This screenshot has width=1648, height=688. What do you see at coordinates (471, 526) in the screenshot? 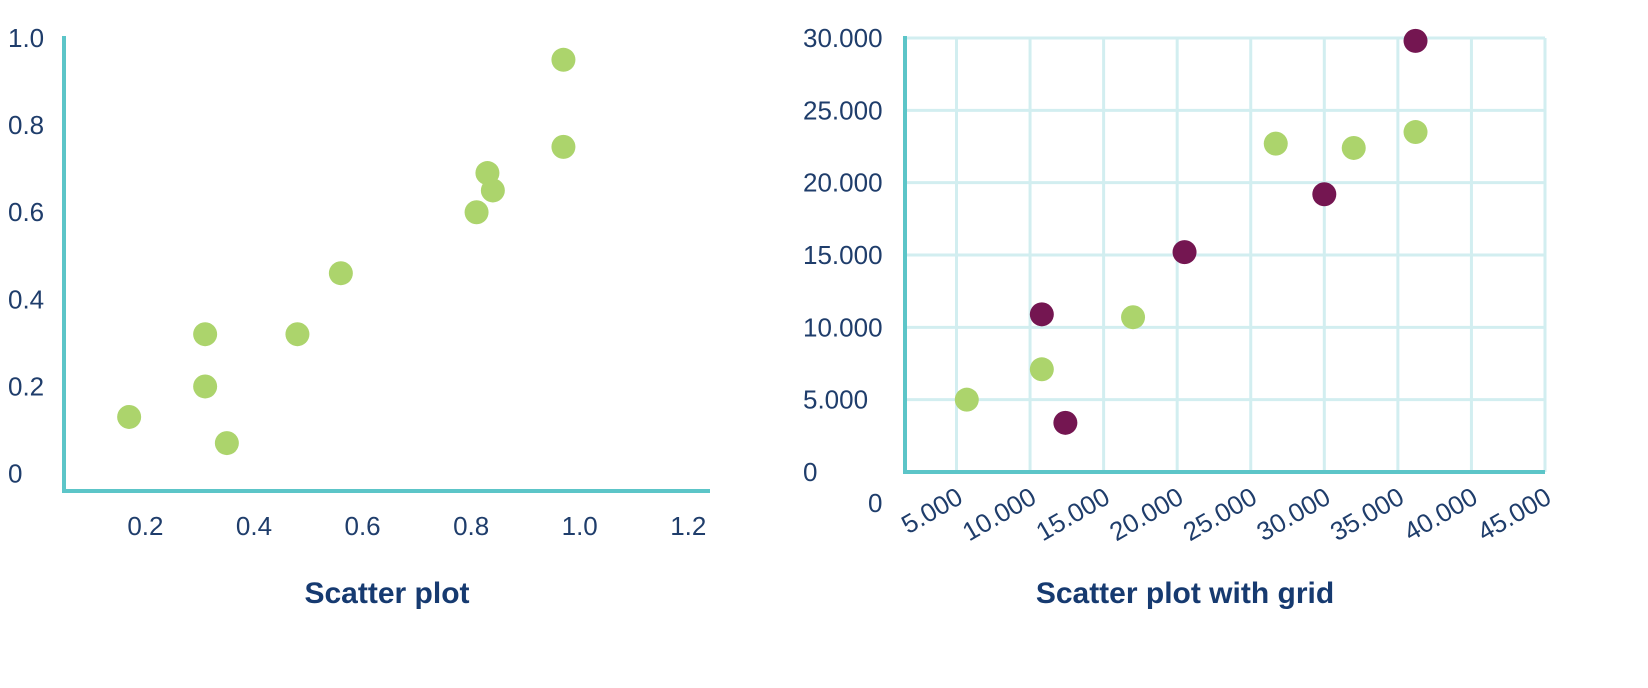
I see `x-tick-label: 0.8` at bounding box center [471, 526].